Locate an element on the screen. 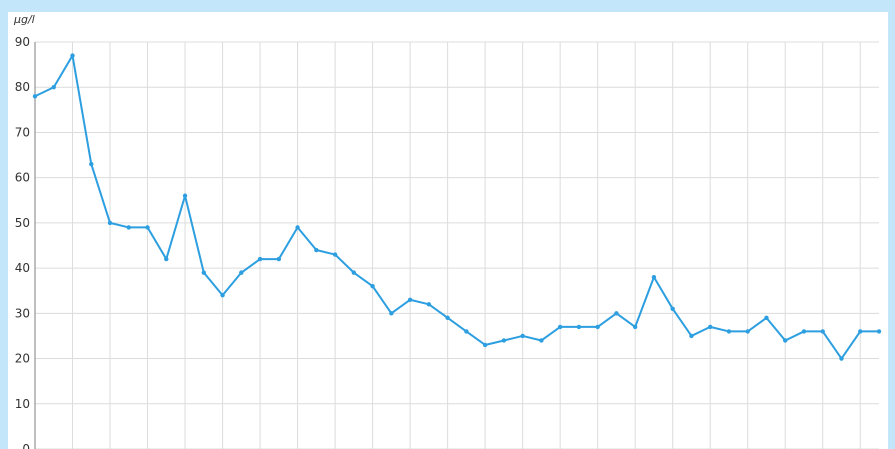 This screenshot has height=449, width=895. y-tick-label: 10 is located at coordinates (22, 404).